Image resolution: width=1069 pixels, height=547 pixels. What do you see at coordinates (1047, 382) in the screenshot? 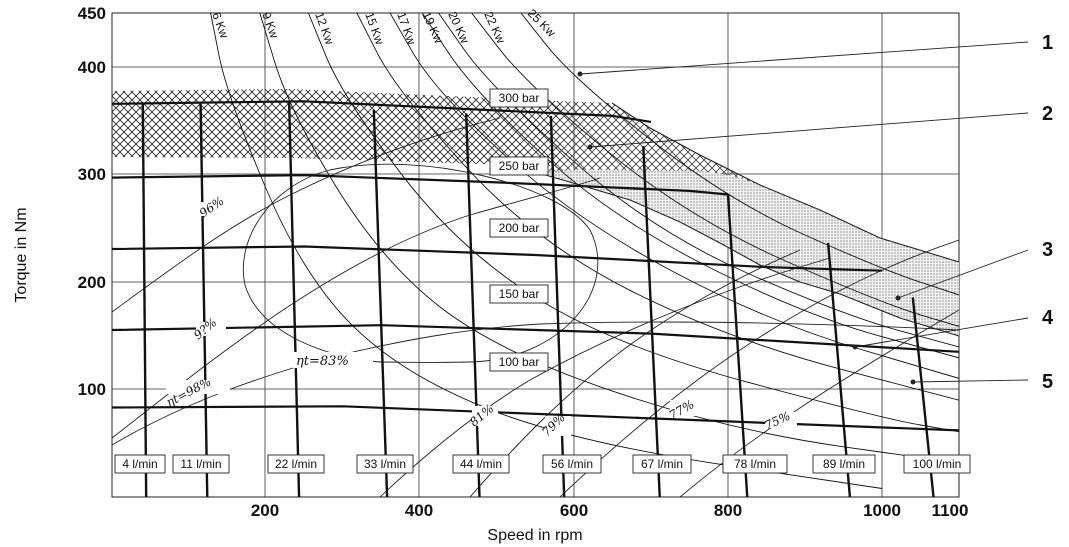
I see `callout-number-5: 5` at bounding box center [1047, 382].